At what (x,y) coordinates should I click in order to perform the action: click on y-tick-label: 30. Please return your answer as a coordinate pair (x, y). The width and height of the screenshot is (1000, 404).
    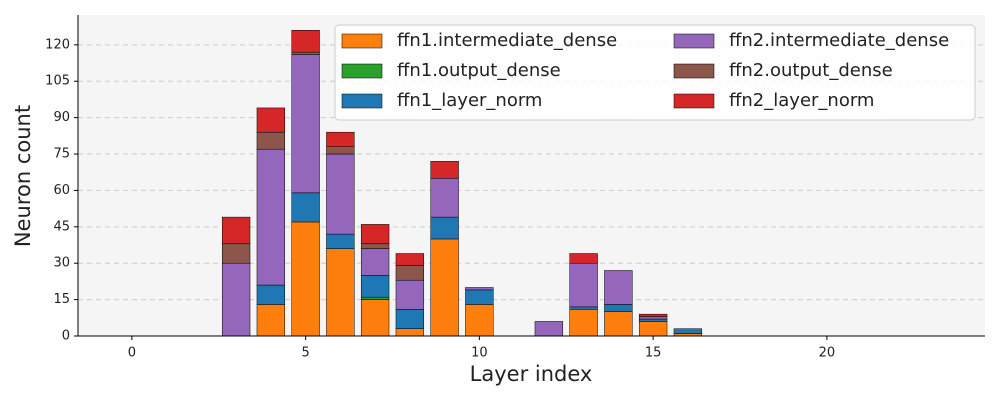
    Looking at the image, I should click on (61, 263).